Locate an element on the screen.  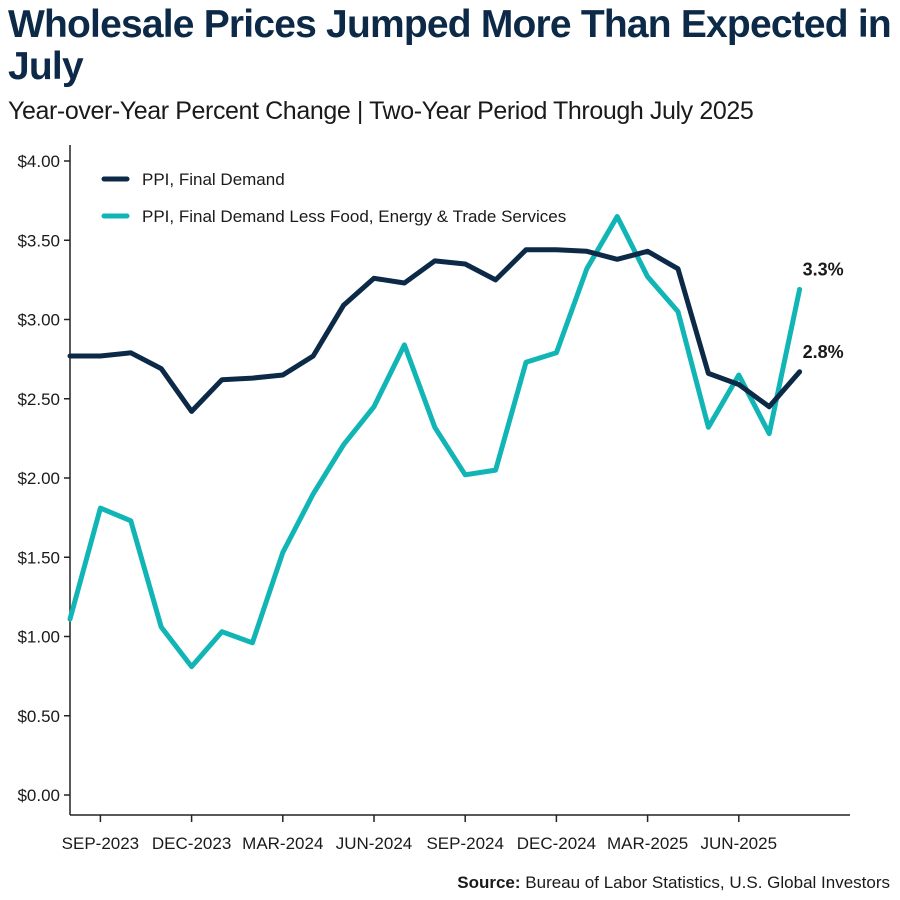
end-label-ppi-final-demand: 2.8% is located at coordinates (823, 352).